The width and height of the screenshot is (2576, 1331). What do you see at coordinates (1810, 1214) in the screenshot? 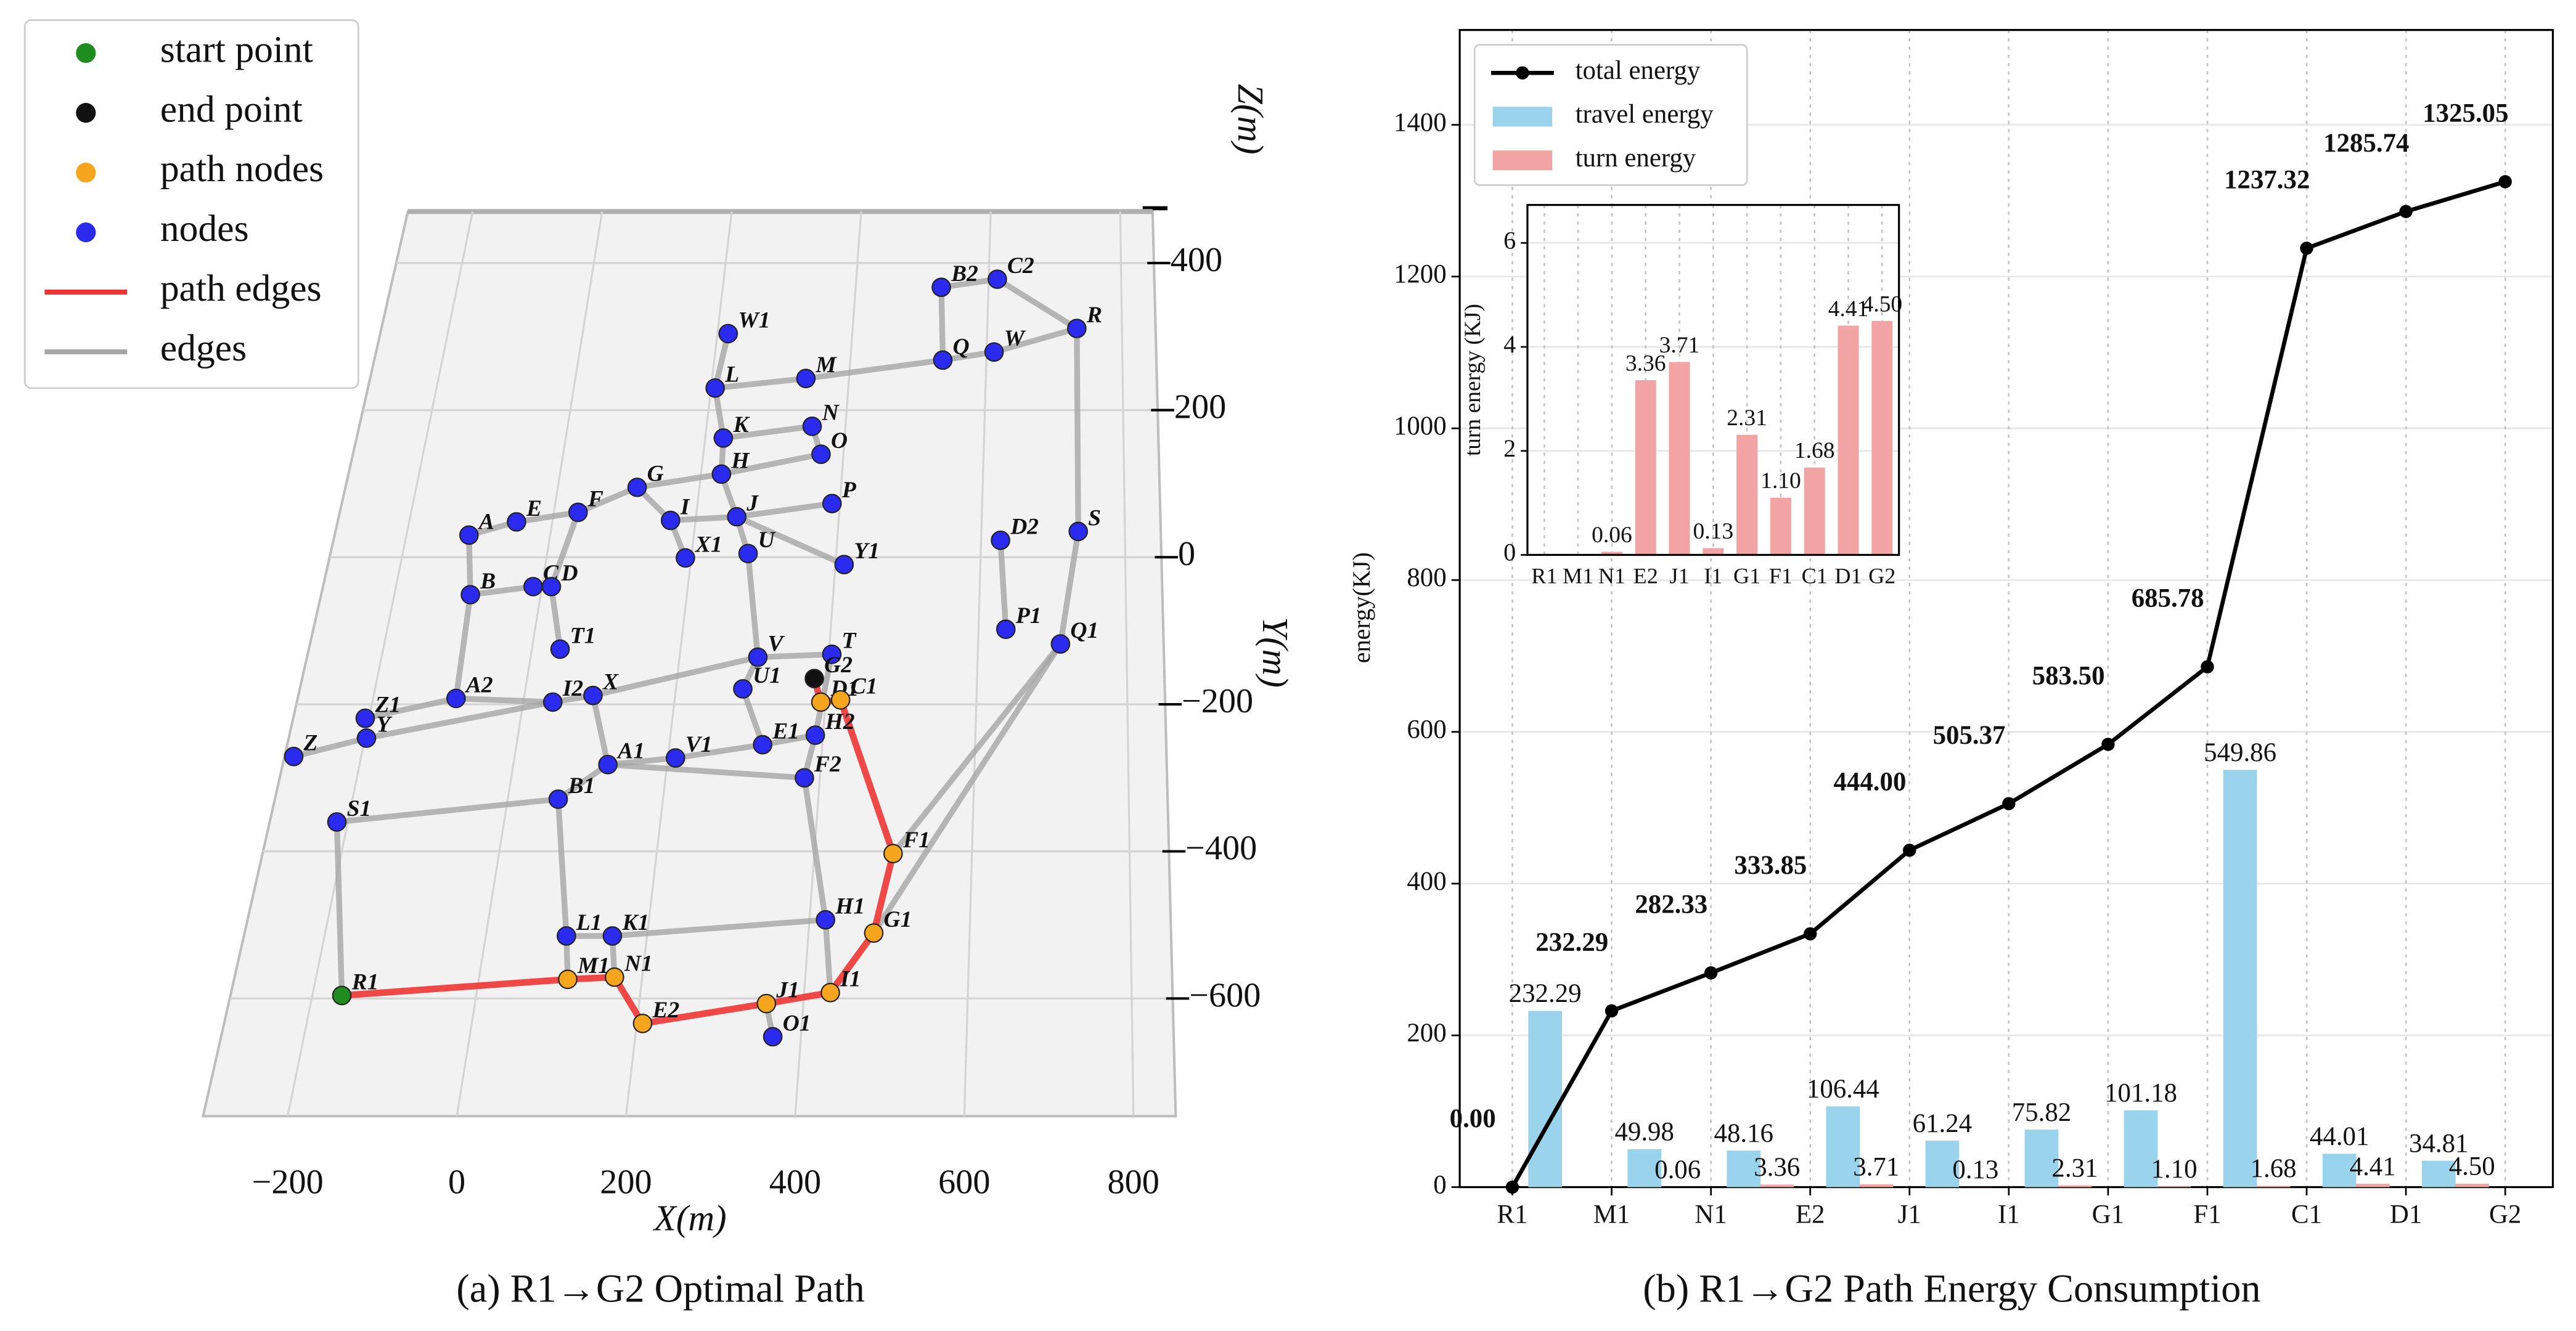
I see `x-tick-label: E2` at bounding box center [1810, 1214].